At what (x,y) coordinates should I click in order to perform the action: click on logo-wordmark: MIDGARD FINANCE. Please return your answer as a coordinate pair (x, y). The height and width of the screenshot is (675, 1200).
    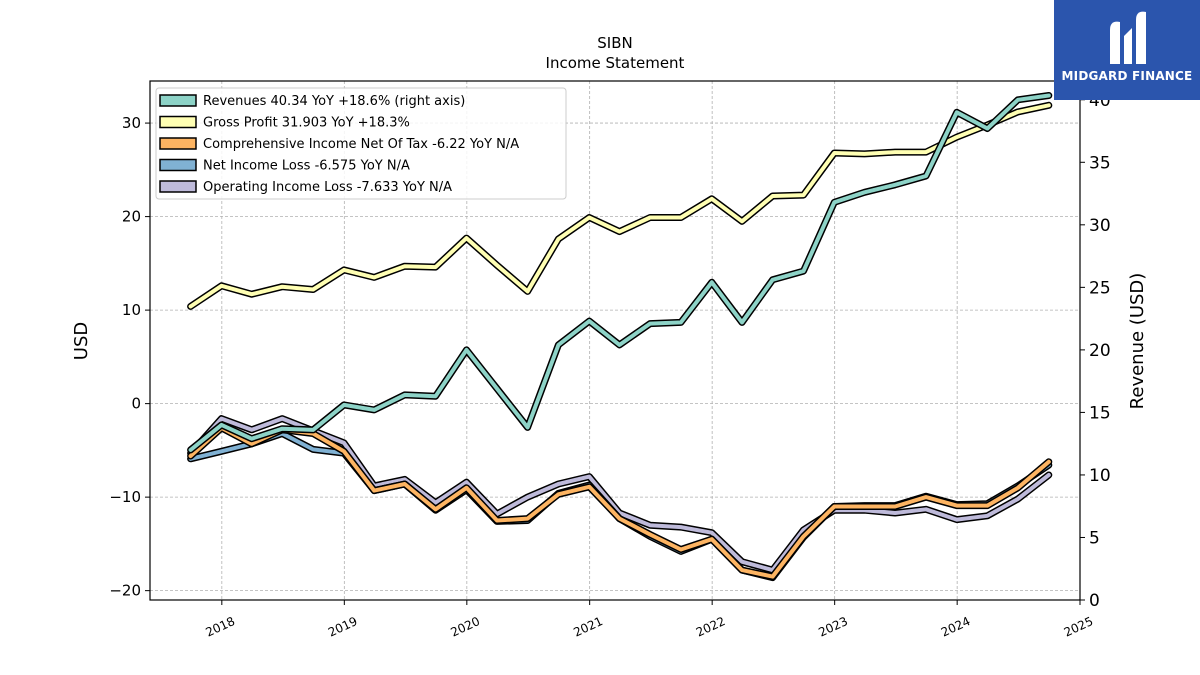
    Looking at the image, I should click on (1127, 76).